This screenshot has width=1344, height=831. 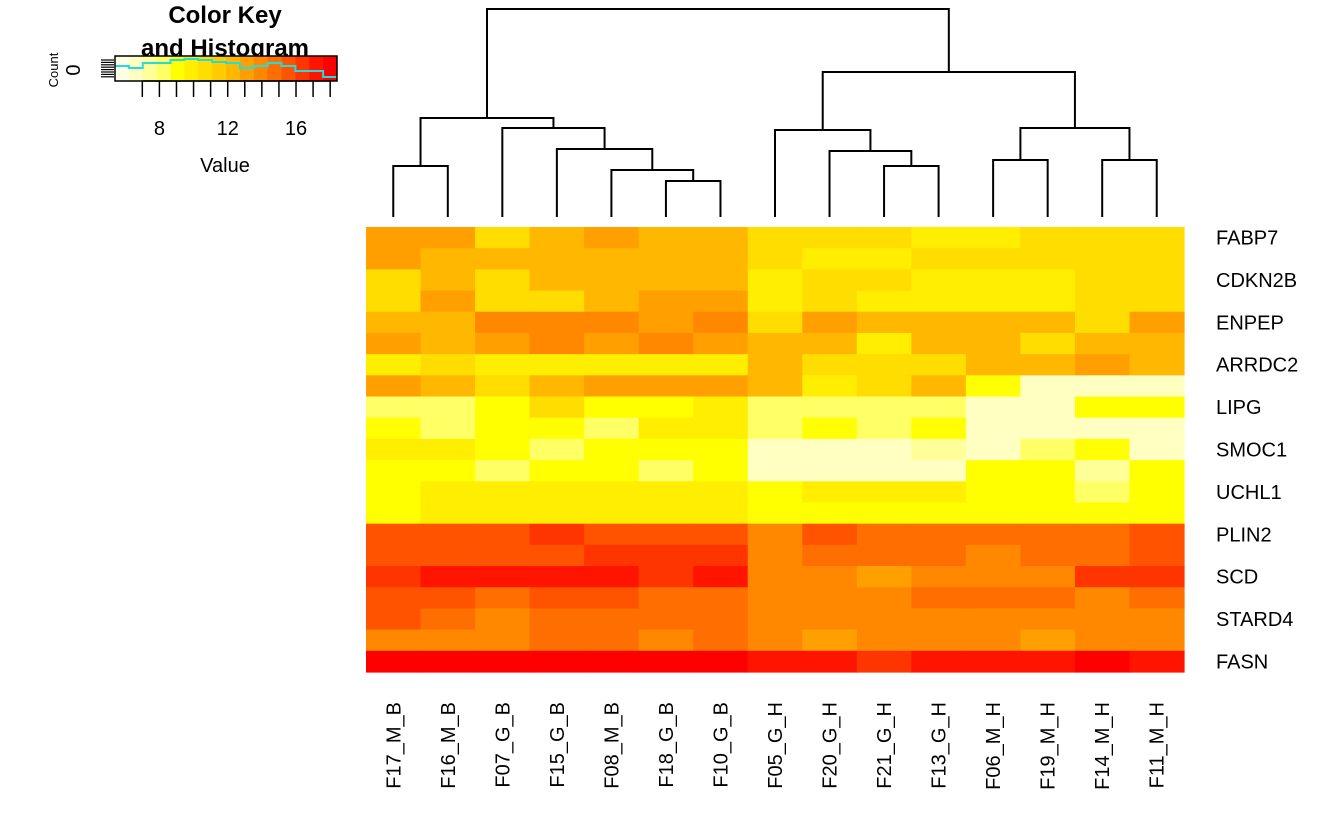 I want to click on color-key-title: Color Key, so click(x=225, y=15).